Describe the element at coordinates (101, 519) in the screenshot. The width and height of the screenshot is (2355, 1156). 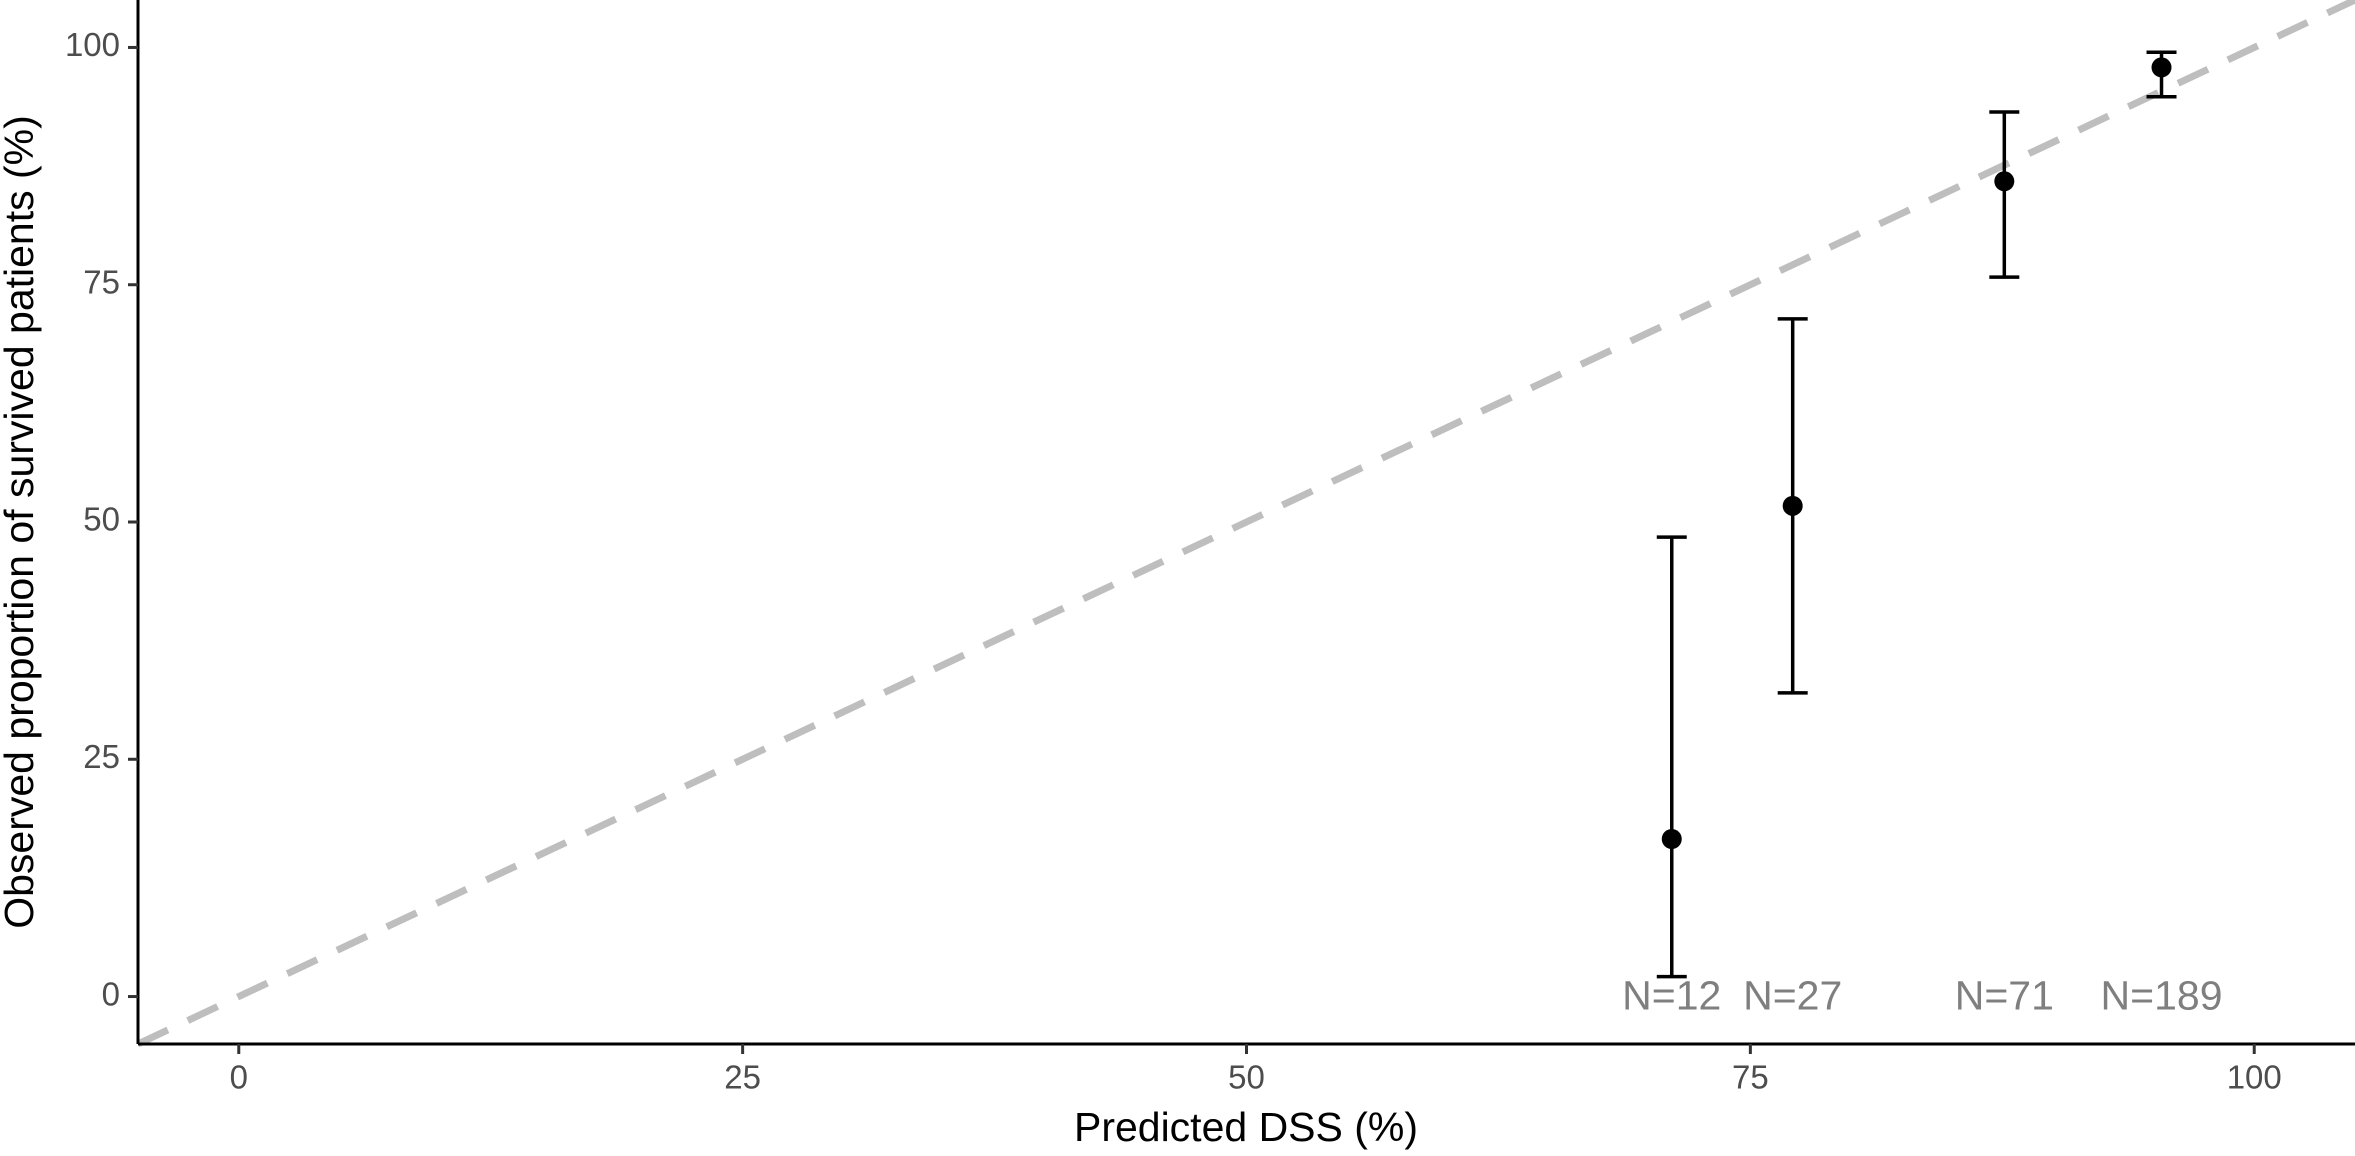
I see `y-tick-label: 50` at that location.